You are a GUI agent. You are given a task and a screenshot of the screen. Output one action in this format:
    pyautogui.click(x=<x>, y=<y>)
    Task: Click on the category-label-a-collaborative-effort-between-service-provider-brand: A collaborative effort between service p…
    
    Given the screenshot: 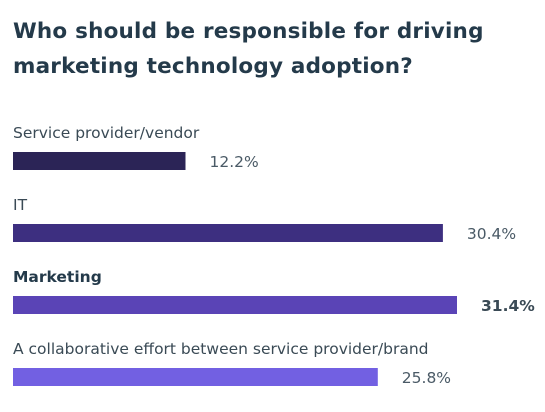 What is the action you would take?
    pyautogui.click(x=221, y=349)
    